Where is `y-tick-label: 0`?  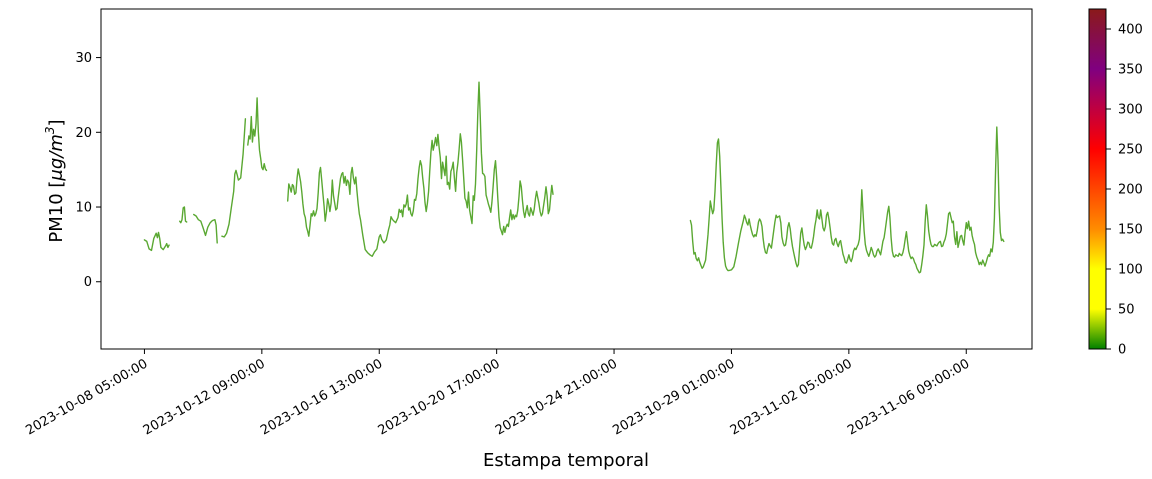
y-tick-label: 0 is located at coordinates (88, 282).